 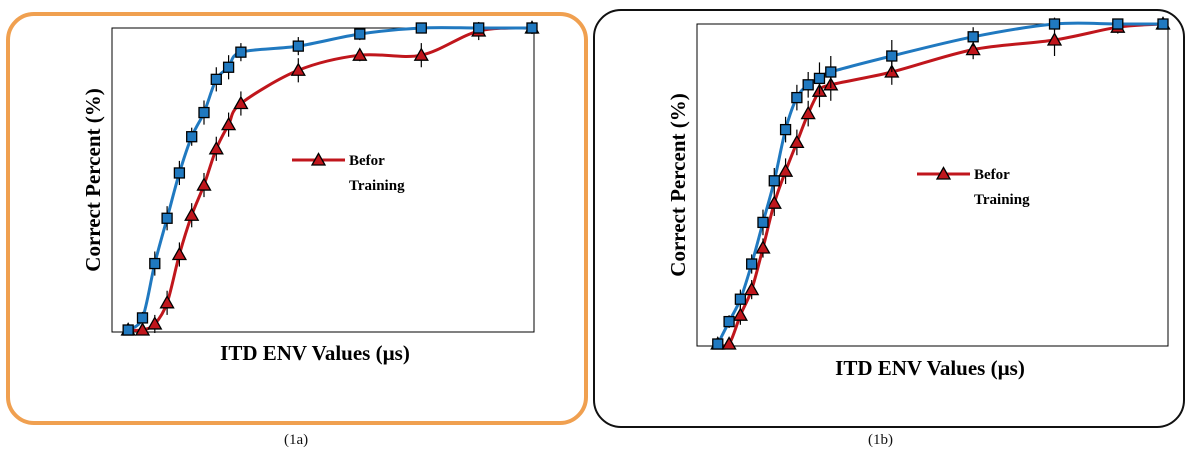 I want to click on y-axis-label-1b: Correct Percent (%), so click(x=678, y=184).